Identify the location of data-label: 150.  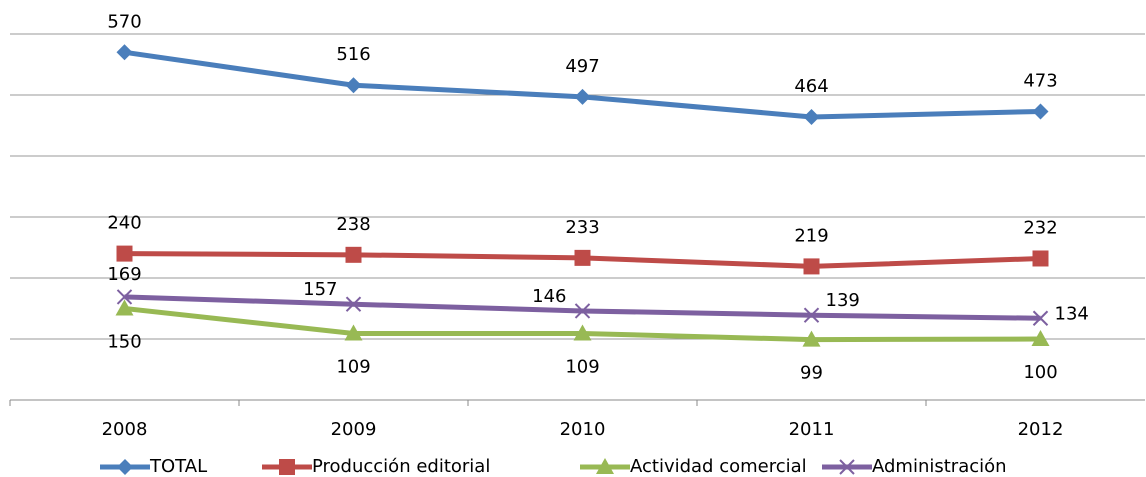
(124, 342).